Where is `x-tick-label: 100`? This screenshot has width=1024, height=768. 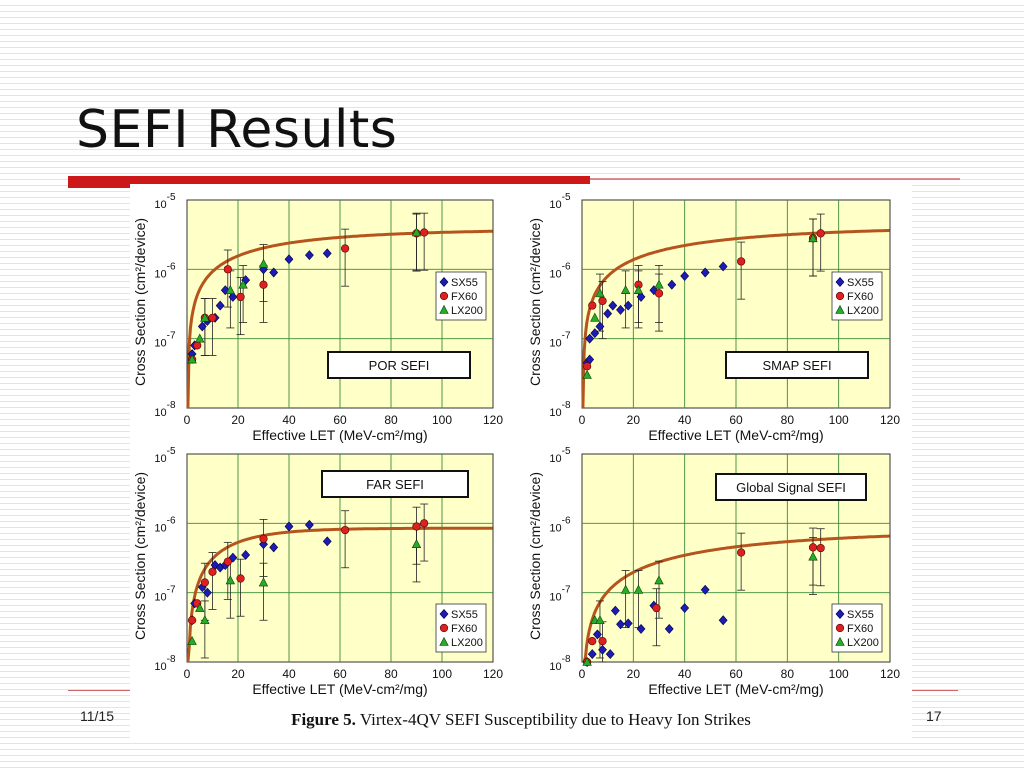
x-tick-label: 100 is located at coordinates (442, 674).